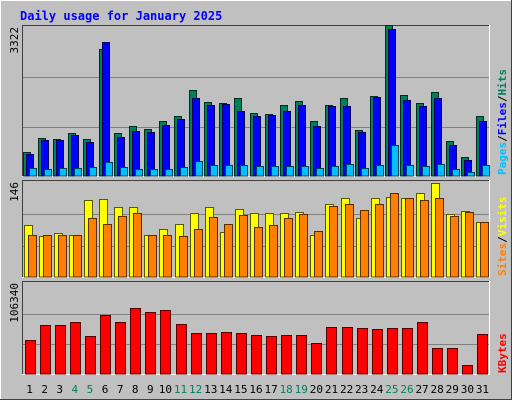 This screenshot has width=512, height=405. What do you see at coordinates (14, 40) in the screenshot?
I see `y-max-label: 3322` at bounding box center [14, 40].